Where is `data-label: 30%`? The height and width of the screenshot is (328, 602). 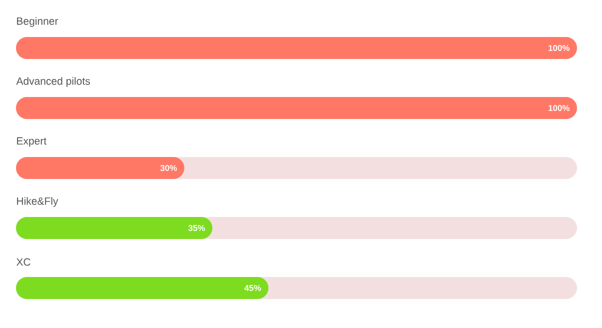
data-label: 30% is located at coordinates (168, 168).